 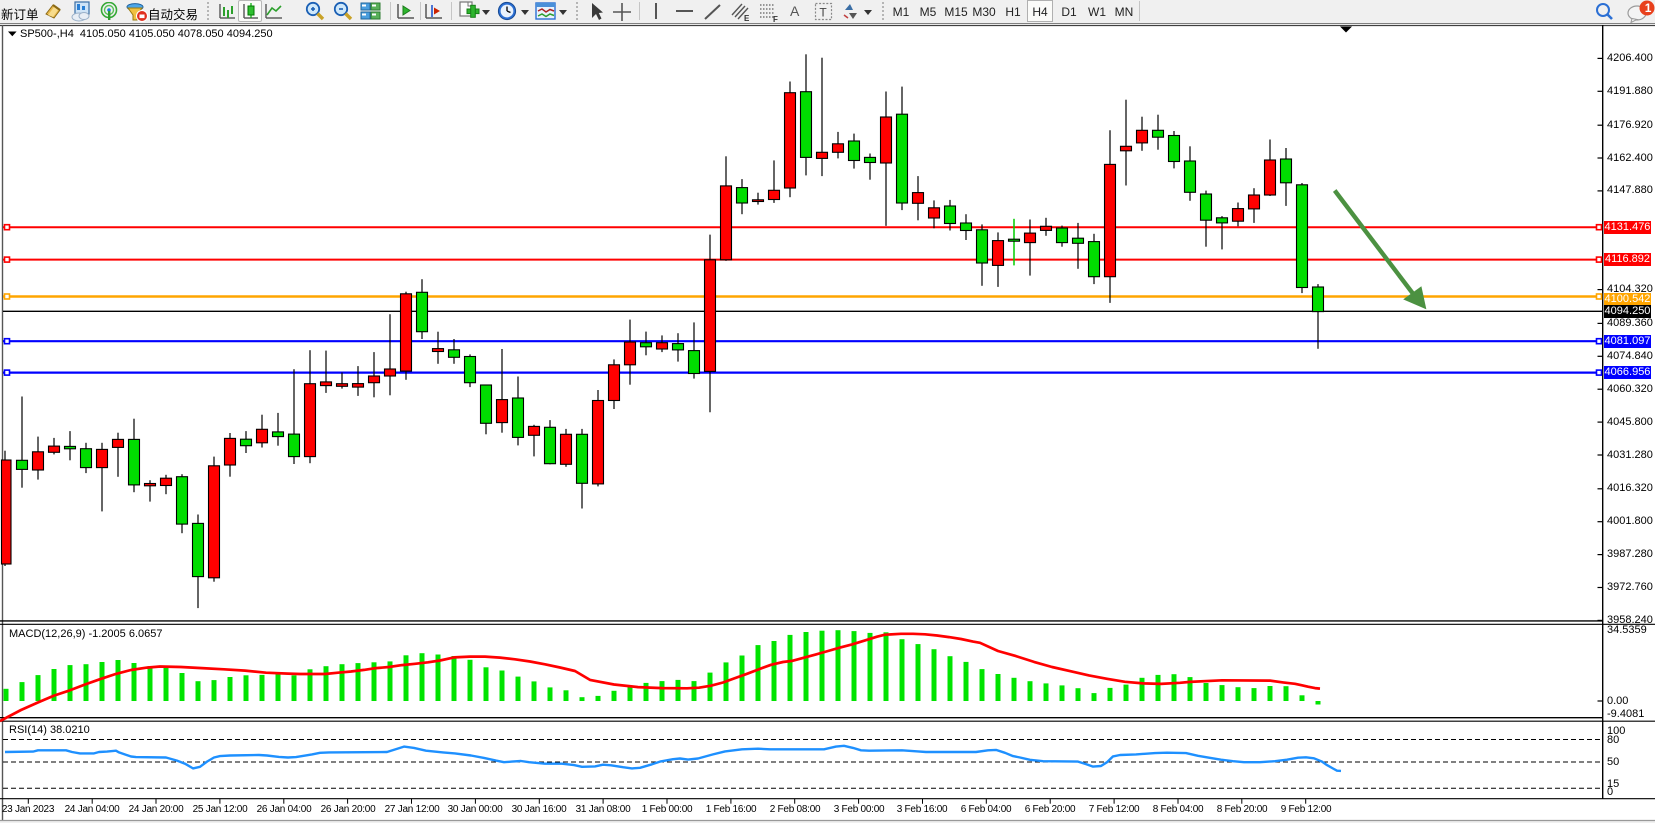 What do you see at coordinates (823, 13) in the screenshot?
I see `svg-text: T` at bounding box center [823, 13].